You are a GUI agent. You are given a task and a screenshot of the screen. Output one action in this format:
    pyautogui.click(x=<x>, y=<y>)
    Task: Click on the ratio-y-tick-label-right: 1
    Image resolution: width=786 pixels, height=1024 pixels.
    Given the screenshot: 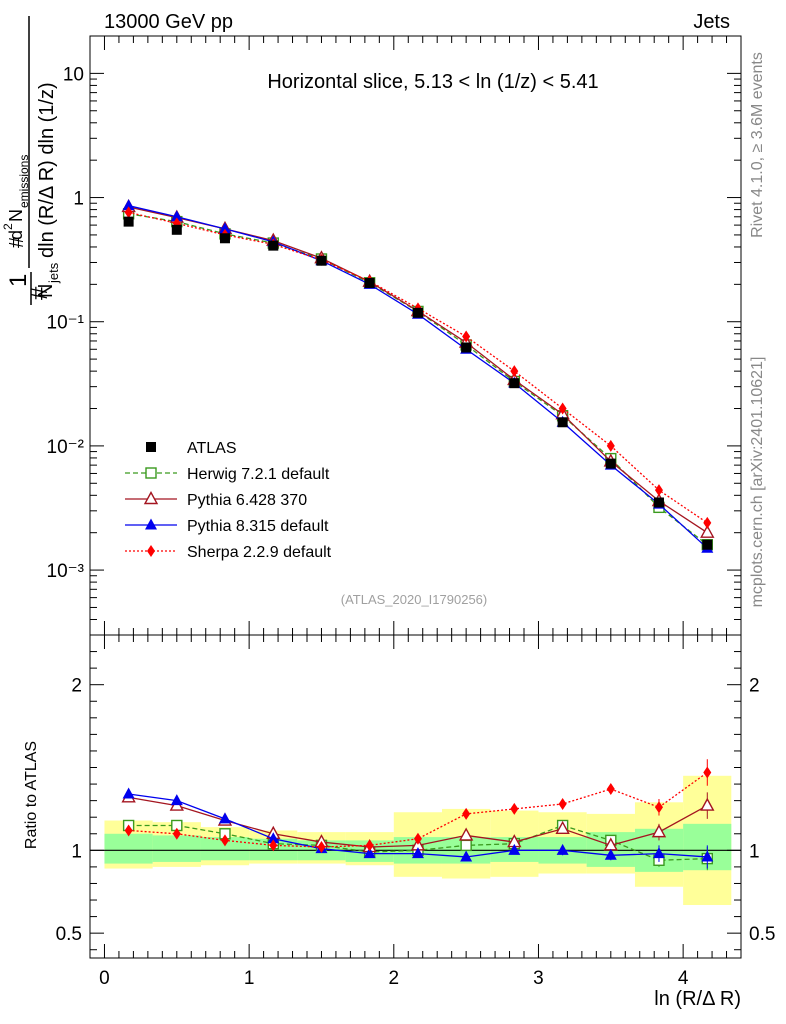 What is the action you would take?
    pyautogui.click(x=754, y=851)
    